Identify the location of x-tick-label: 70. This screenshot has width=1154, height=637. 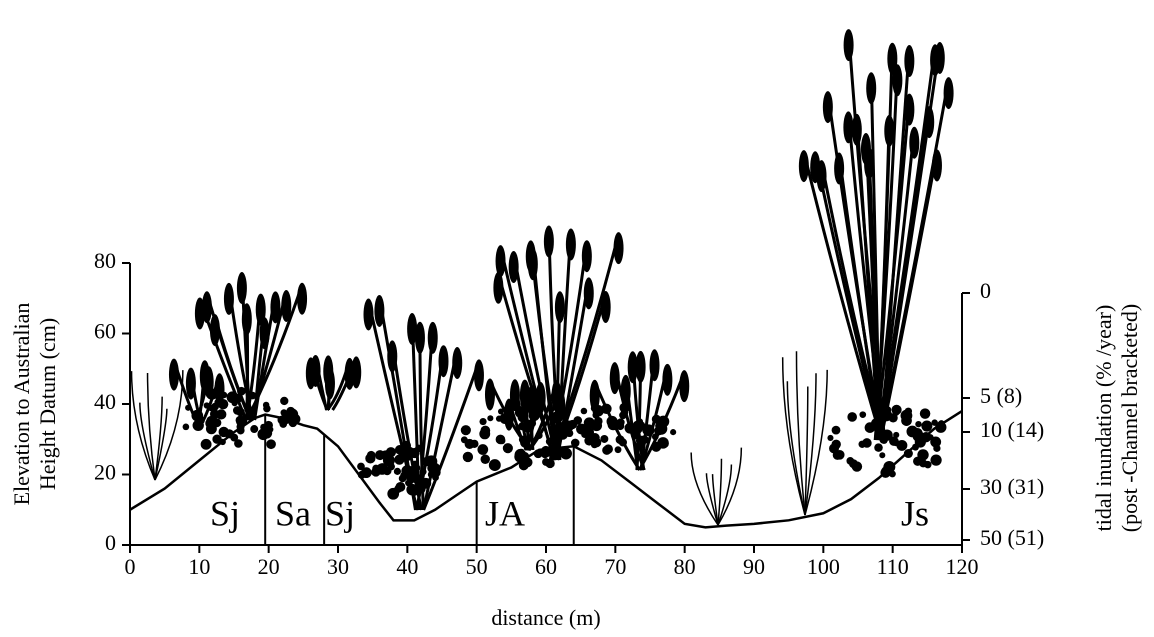
(615, 566).